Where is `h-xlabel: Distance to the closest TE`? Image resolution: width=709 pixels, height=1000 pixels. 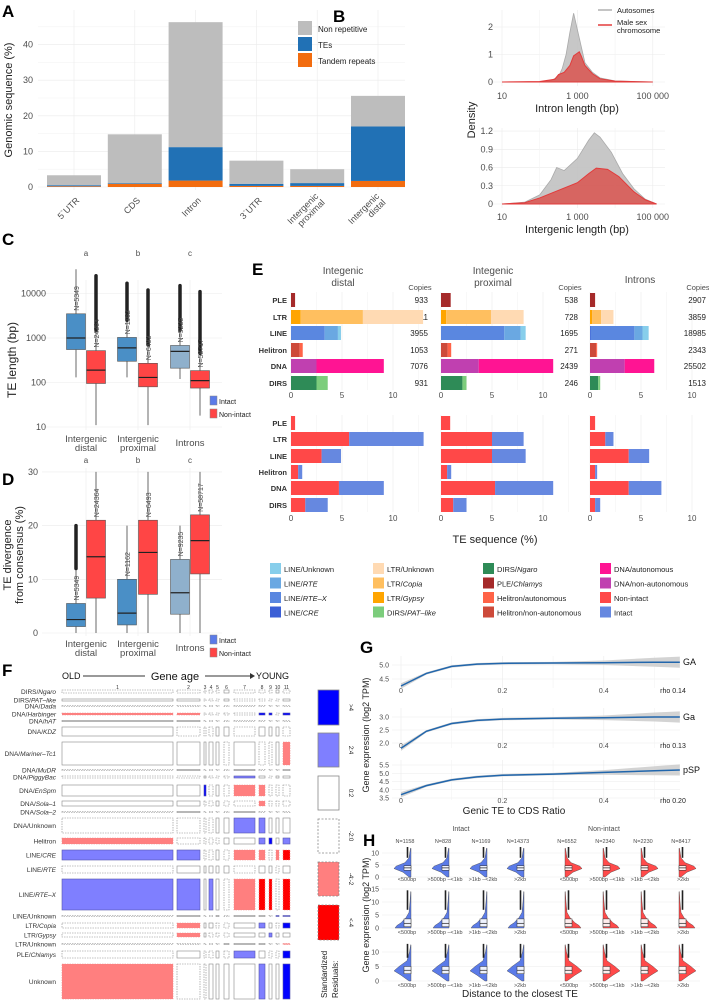 h-xlabel: Distance to the closest TE is located at coordinates (520, 994).